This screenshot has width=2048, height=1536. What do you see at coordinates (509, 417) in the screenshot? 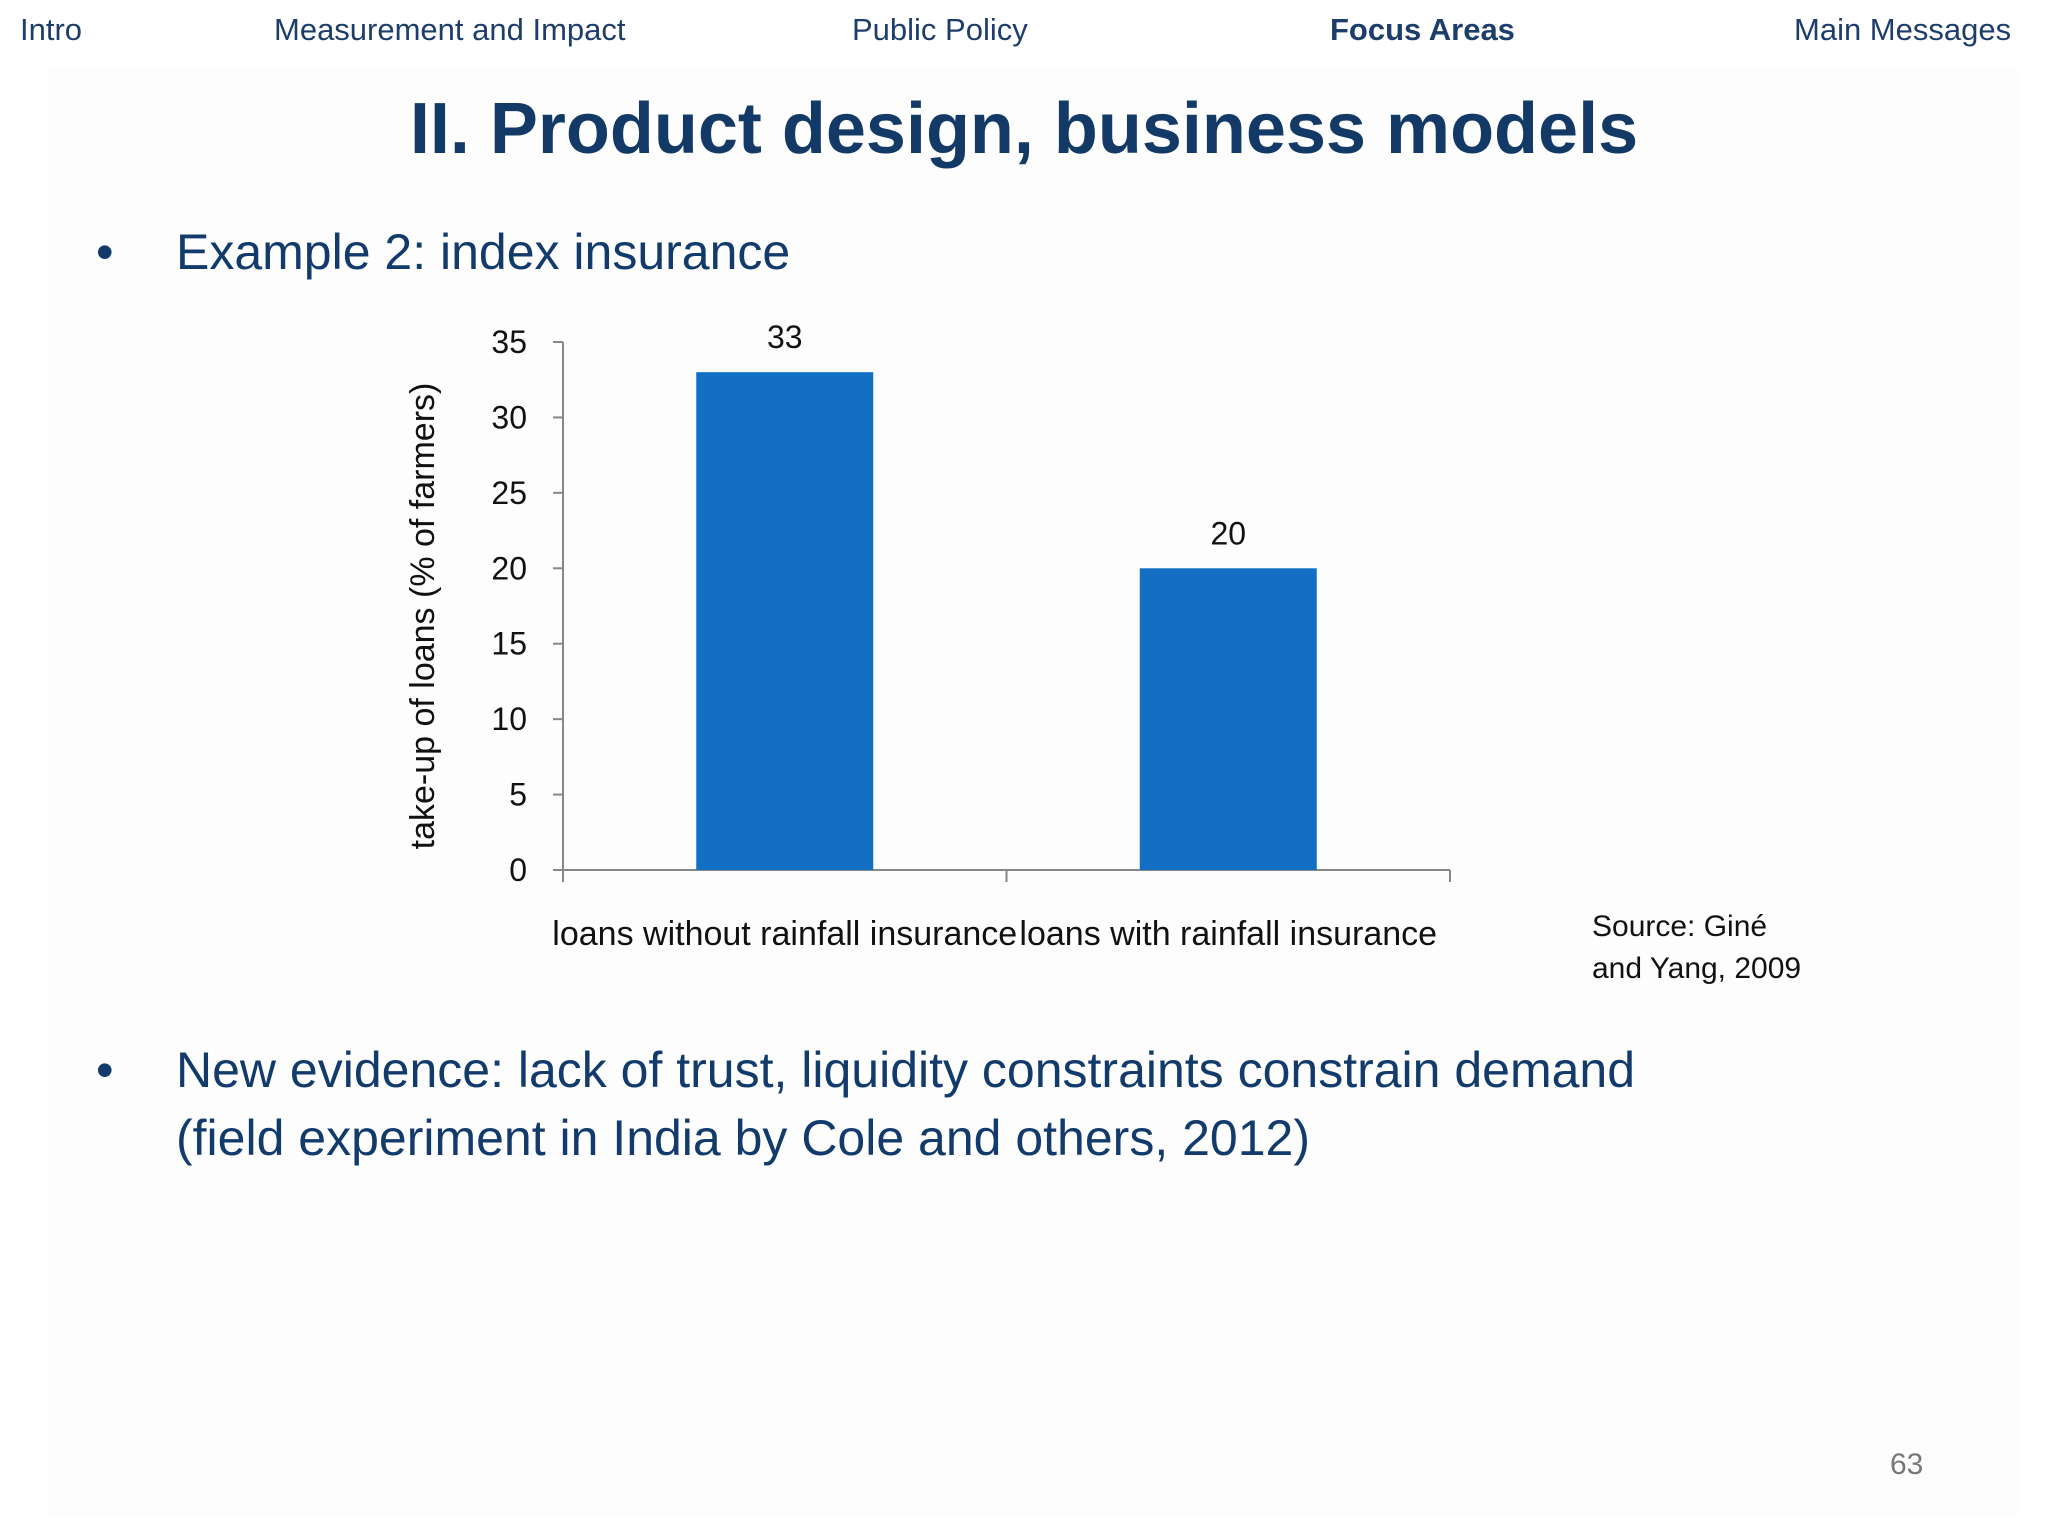
I see `y-tick-label: 30` at bounding box center [509, 417].